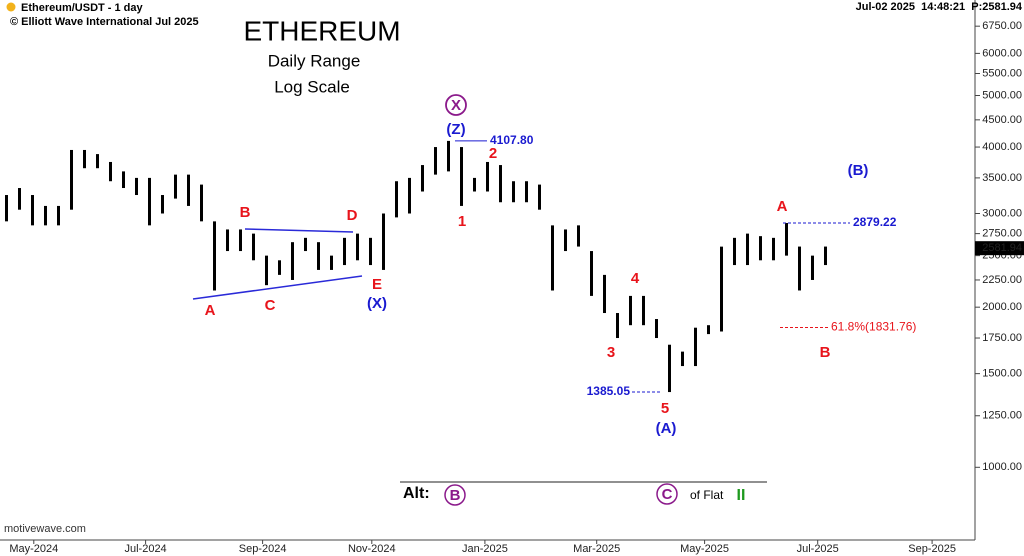  What do you see at coordinates (1002, 73) in the screenshot?
I see `y-tick-label: 5500.00` at bounding box center [1002, 73].